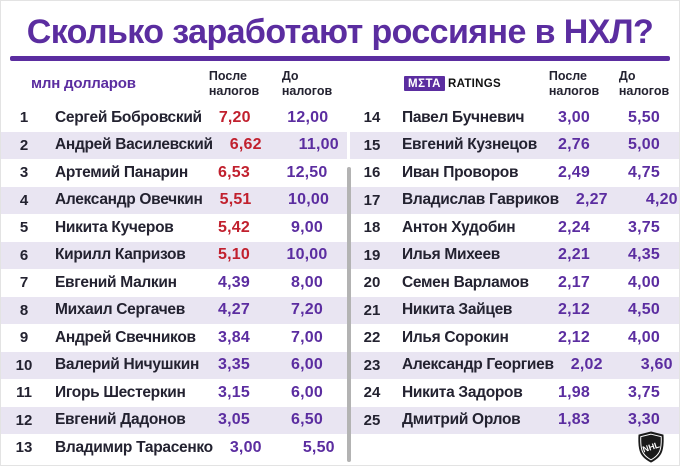 This screenshot has height=466, width=680. Describe the element at coordinates (372, 118) in the screenshot. I see `player-rank: 14` at that location.